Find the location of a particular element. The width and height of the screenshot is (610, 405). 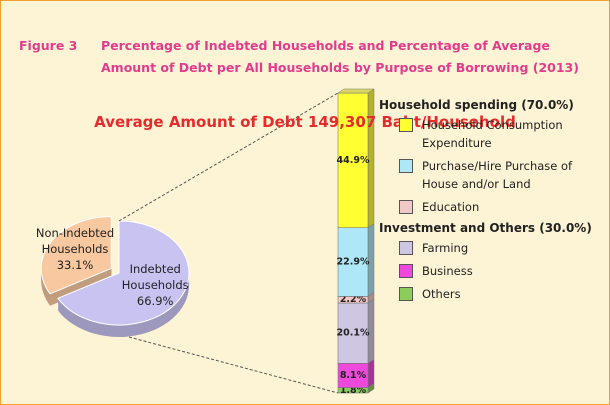

pie-value-label: 33.1% is located at coordinates (75, 264).